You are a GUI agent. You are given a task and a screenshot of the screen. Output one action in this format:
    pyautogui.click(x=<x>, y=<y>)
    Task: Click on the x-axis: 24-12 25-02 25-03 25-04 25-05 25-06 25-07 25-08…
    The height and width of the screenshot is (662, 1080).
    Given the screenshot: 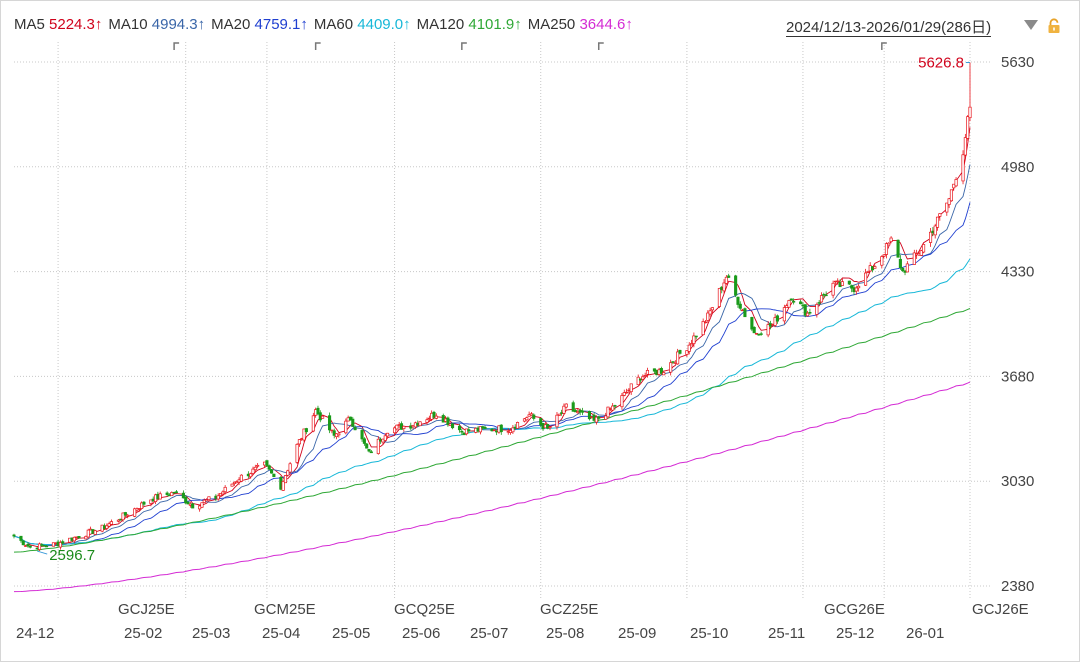 What is the action you would take?
    pyautogui.click(x=522, y=621)
    